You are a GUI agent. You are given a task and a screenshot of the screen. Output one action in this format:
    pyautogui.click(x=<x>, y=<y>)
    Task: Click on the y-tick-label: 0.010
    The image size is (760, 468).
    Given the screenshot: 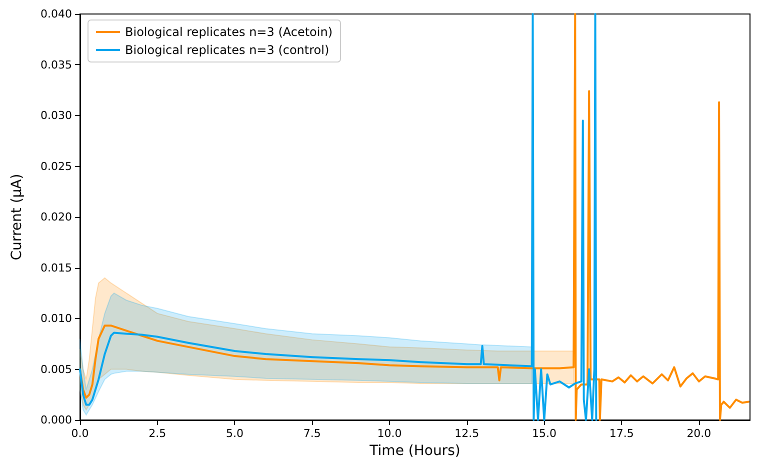 What is the action you would take?
    pyautogui.click(x=56, y=318)
    